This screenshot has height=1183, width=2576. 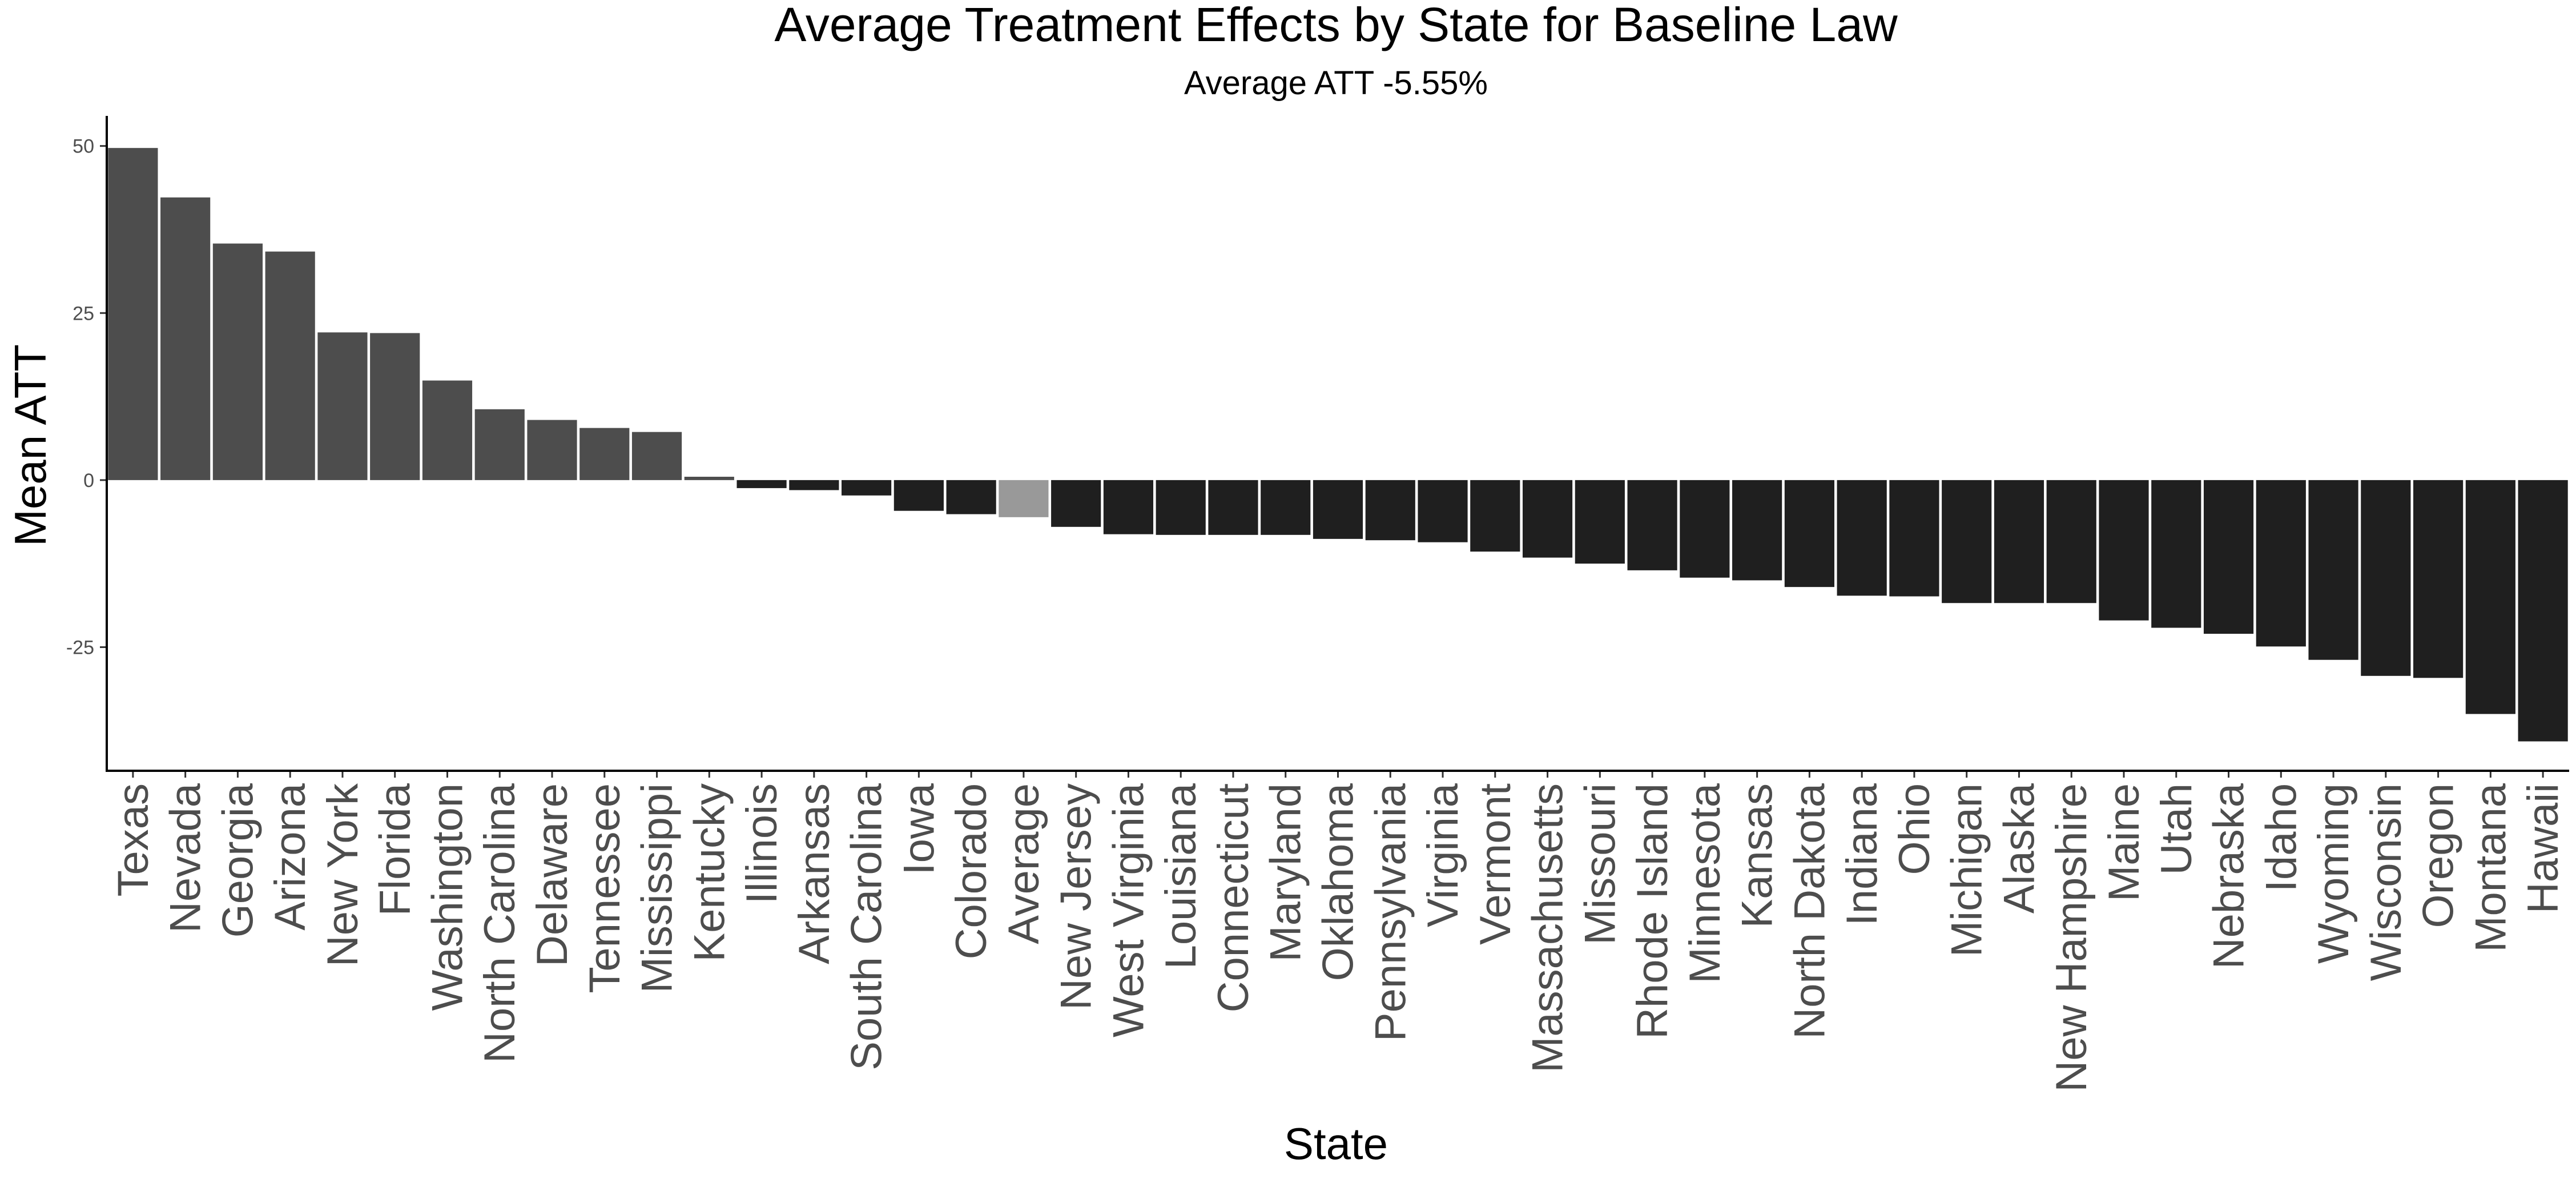 What do you see at coordinates (395, 850) in the screenshot?
I see `x-tick-label: Florida` at bounding box center [395, 850].